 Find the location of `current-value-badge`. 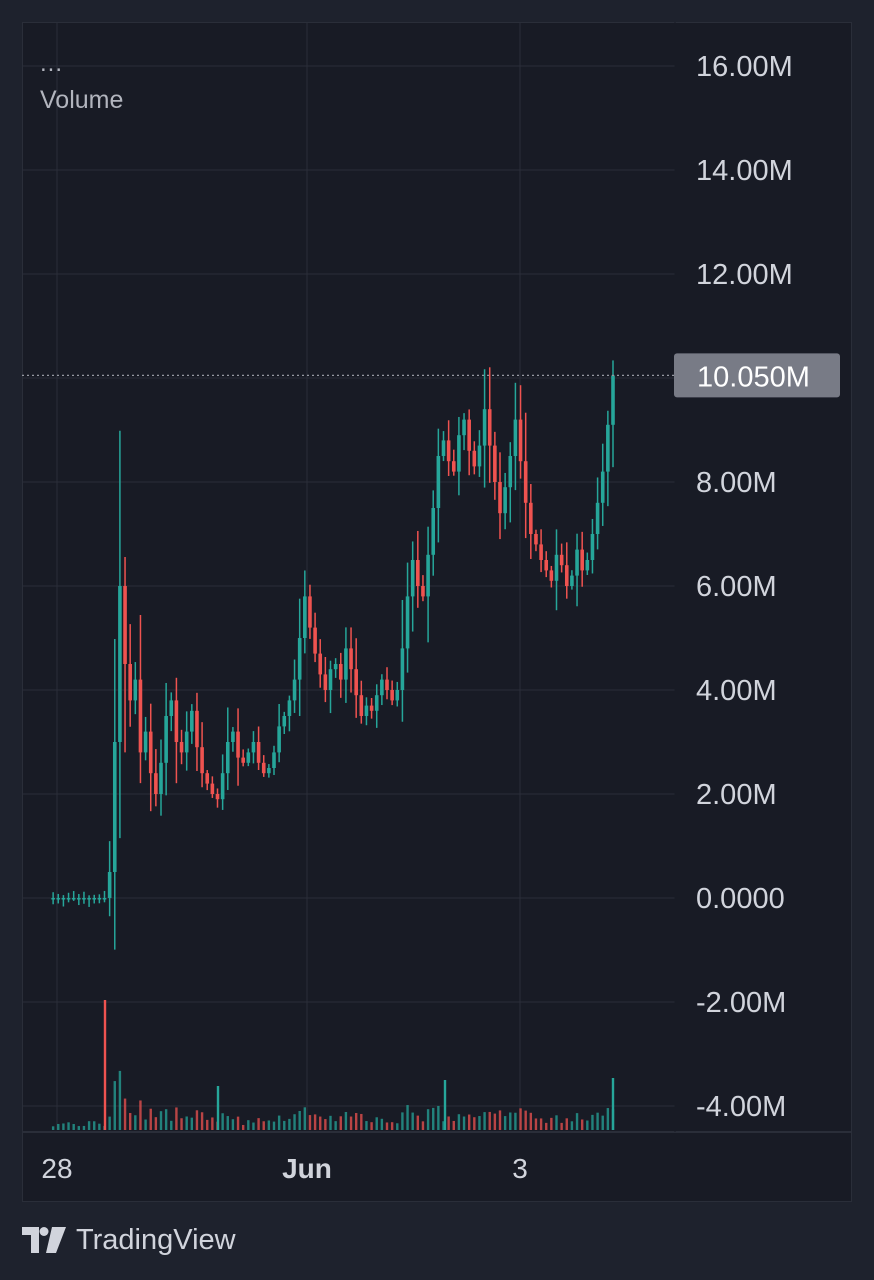

current-value-badge is located at coordinates (757, 375).